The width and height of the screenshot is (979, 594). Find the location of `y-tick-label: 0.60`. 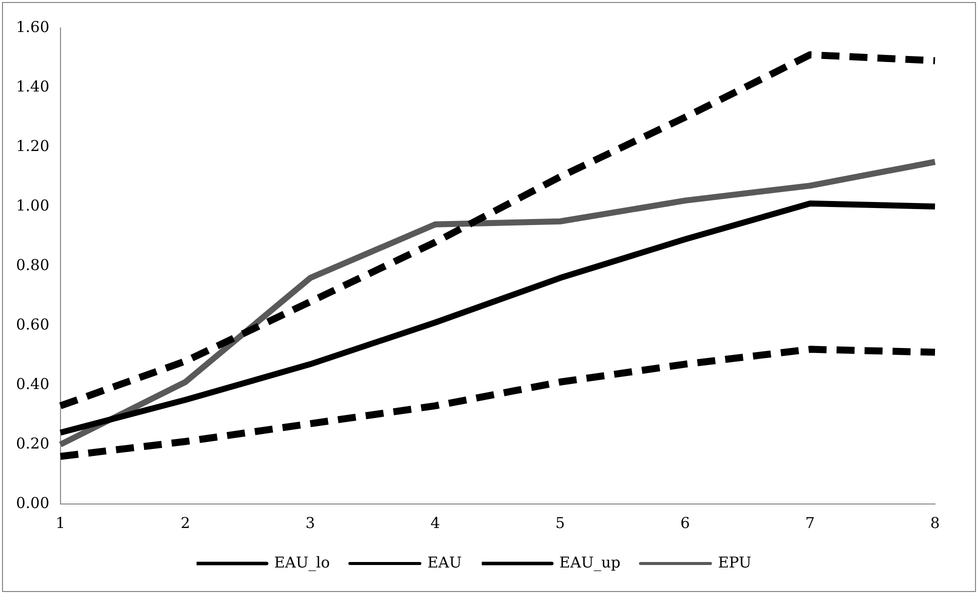

y-tick-label: 0.60 is located at coordinates (33, 324).